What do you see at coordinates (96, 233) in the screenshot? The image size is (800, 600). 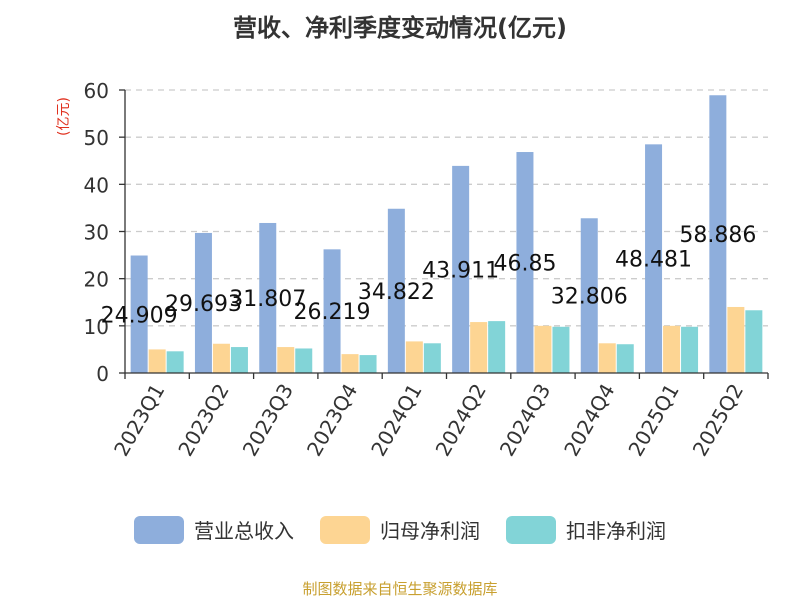 I see `y-tick-label: 30` at bounding box center [96, 233].